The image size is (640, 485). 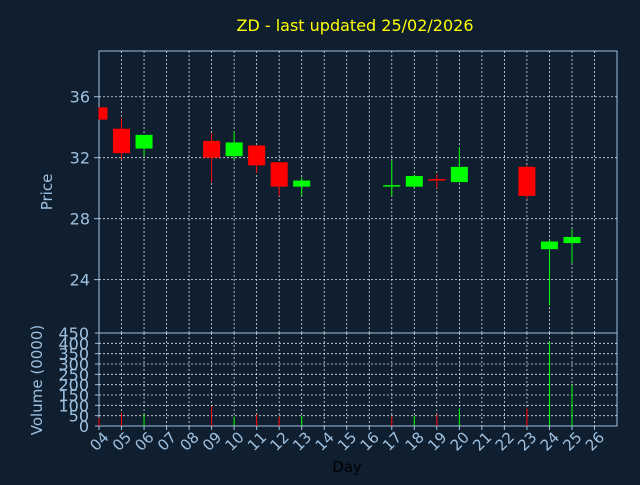 What do you see at coordinates (47, 192) in the screenshot?
I see `price-axis-label: Price` at bounding box center [47, 192].